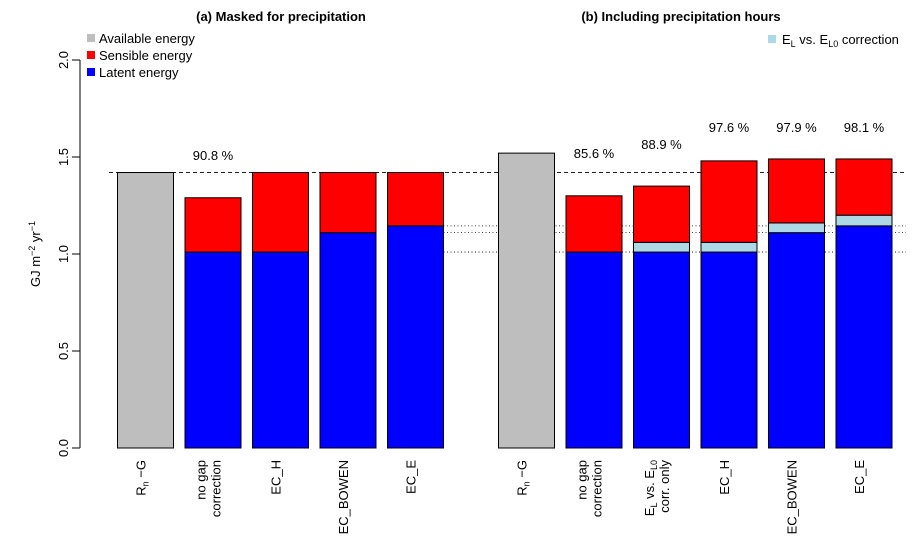 This screenshot has width=916, height=551. What do you see at coordinates (63, 448) in the screenshot?
I see `y-tick-label-0: 0.0` at bounding box center [63, 448].